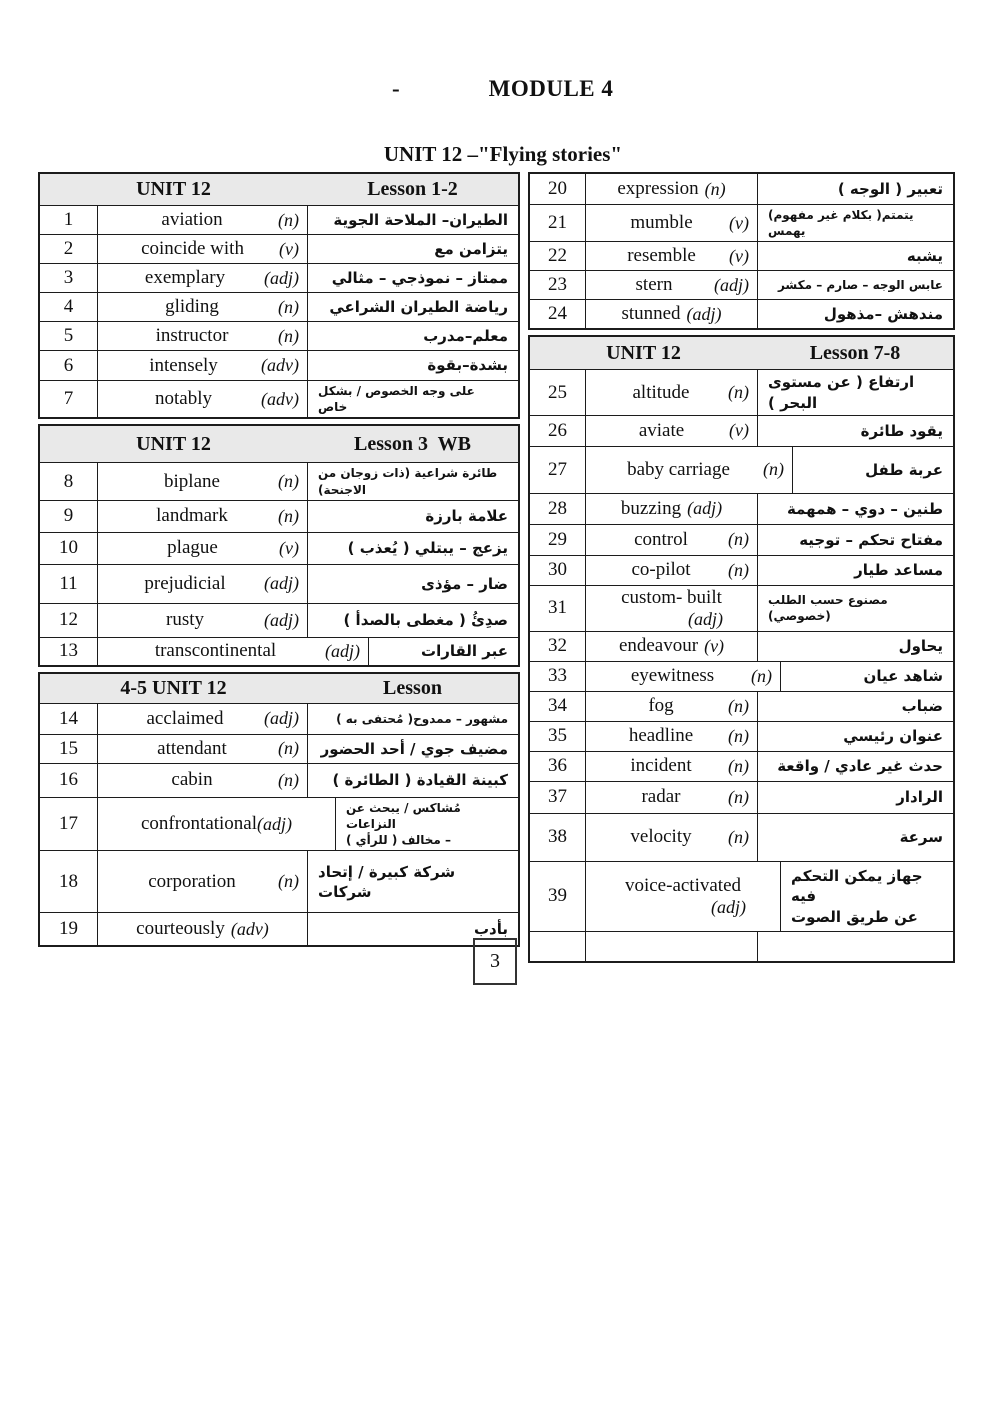 This screenshot has width=992, height=1403. Describe the element at coordinates (412, 620) in the screenshot. I see `arabic-translation-cell: صدِئُ ( مغطى بالصدأ )` at that location.